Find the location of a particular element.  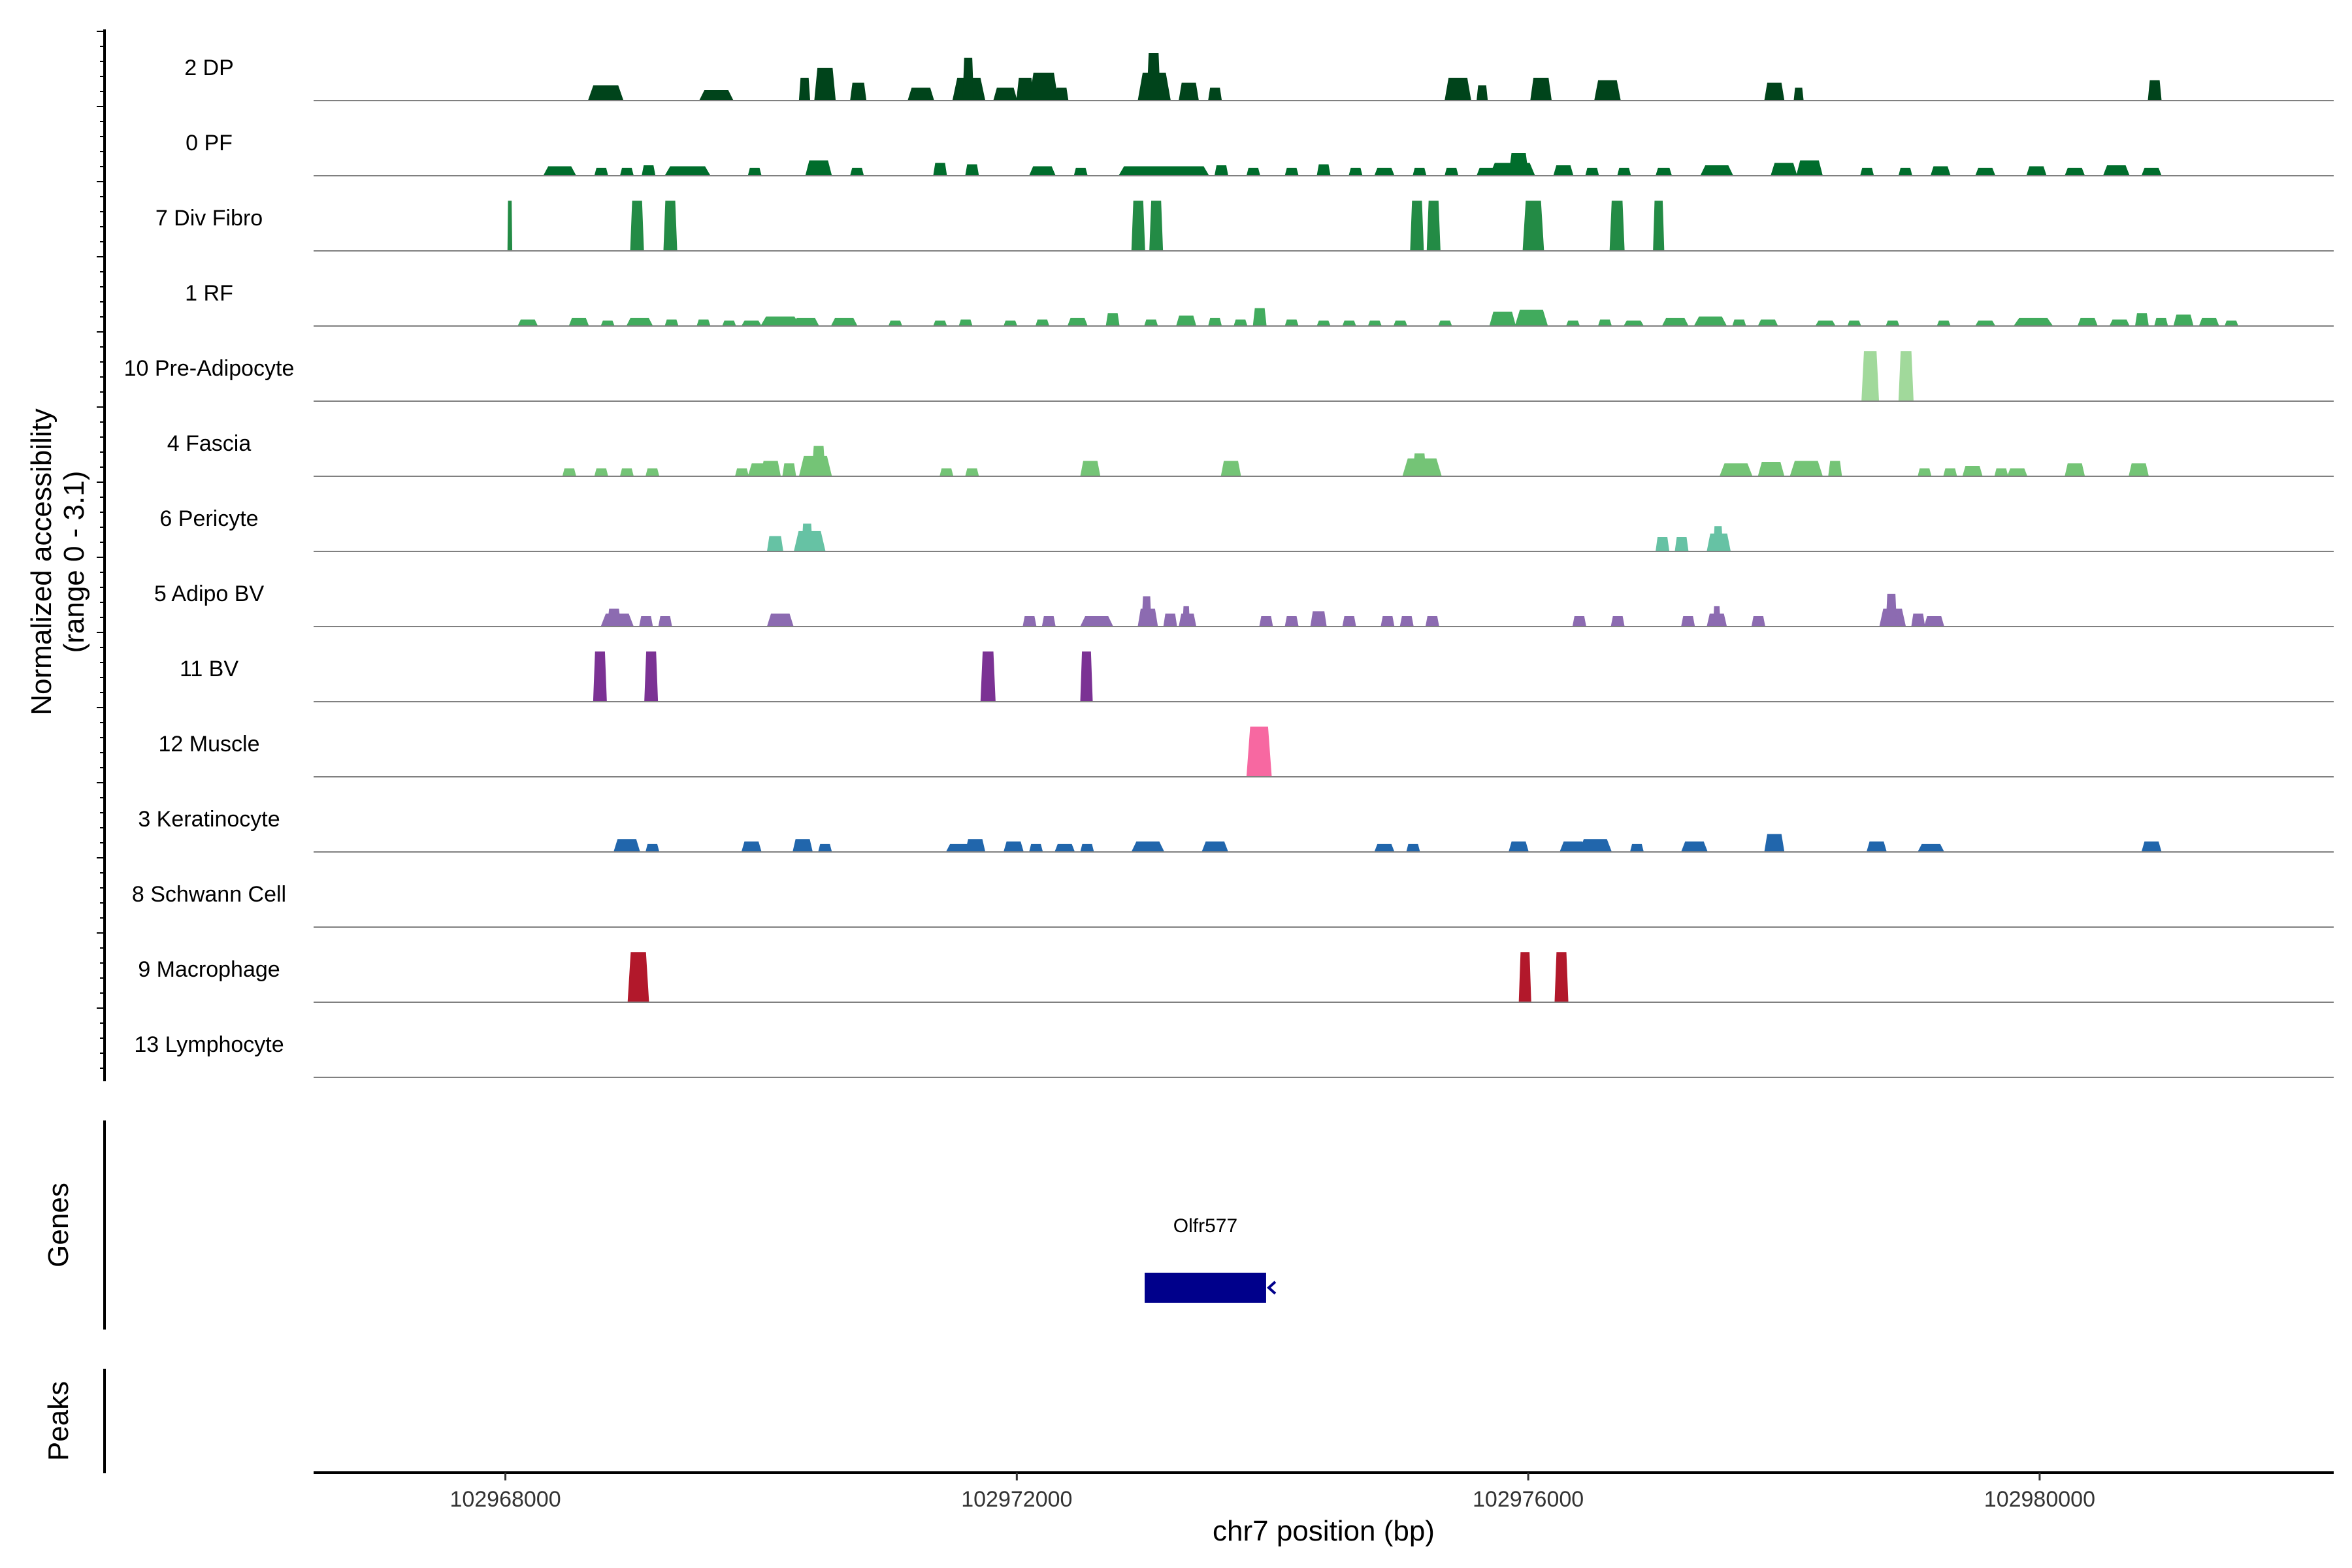

track-label: 4 Fascia is located at coordinates (209, 443).